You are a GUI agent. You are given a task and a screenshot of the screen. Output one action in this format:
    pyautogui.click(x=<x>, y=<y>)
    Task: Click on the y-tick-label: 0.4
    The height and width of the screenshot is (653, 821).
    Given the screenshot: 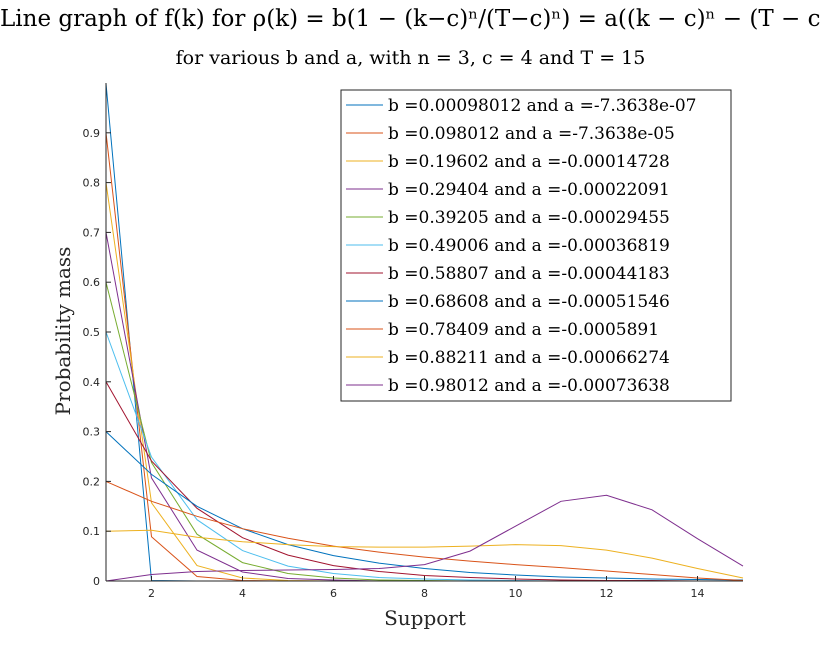 What is the action you would take?
    pyautogui.click(x=92, y=382)
    